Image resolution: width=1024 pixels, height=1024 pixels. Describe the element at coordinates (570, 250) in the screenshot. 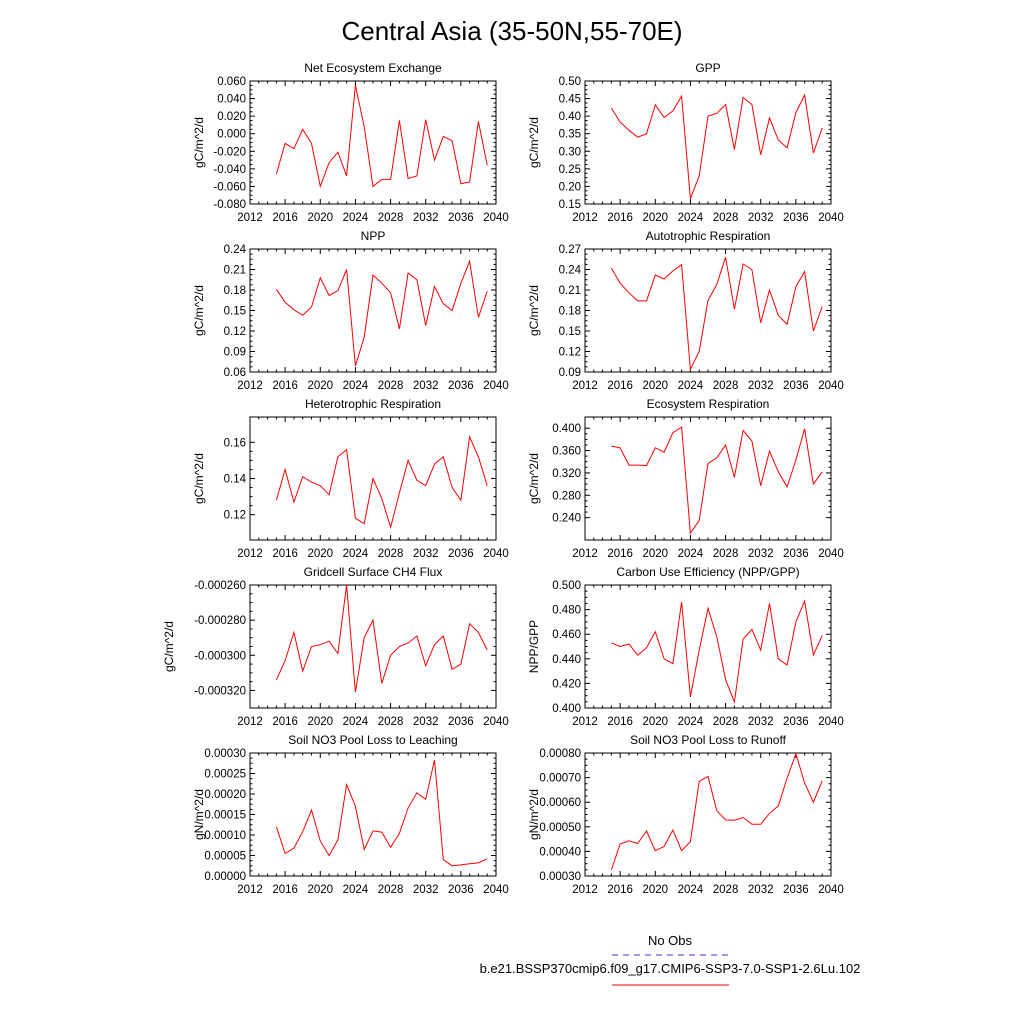

I see `y-tick-label: 0.27` at that location.